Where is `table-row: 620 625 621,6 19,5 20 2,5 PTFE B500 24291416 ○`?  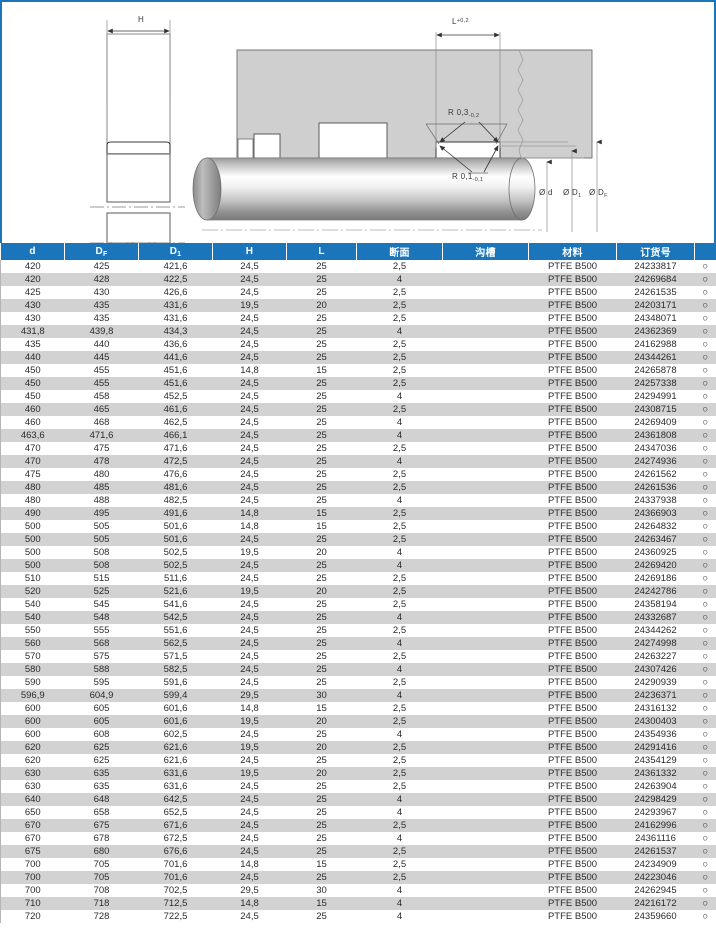 table-row: 620 625 621,6 19,5 20 2,5 PTFE B500 24291416 ○ is located at coordinates (358, 747).